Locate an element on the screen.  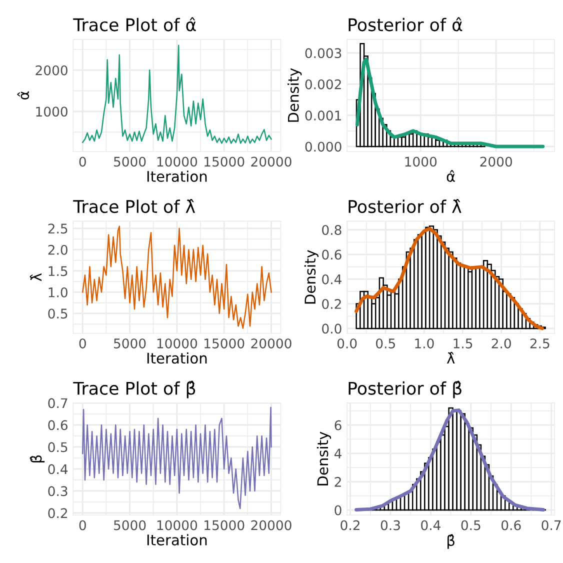
y-tick-label: 6 is located at coordinates (338, 425).